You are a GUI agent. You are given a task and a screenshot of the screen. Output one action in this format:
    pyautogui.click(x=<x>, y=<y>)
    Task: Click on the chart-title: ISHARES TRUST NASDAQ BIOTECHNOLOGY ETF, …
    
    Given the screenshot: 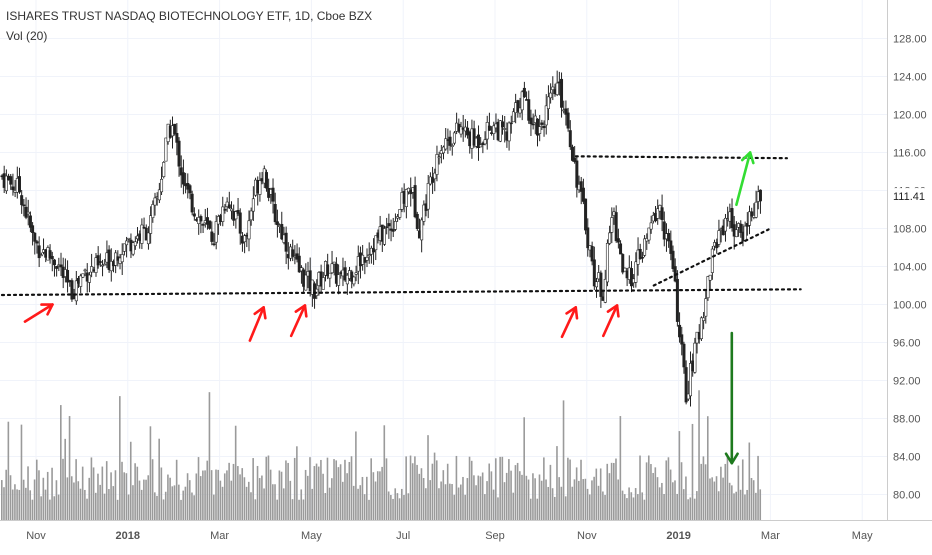 What is the action you would take?
    pyautogui.click(x=189, y=16)
    